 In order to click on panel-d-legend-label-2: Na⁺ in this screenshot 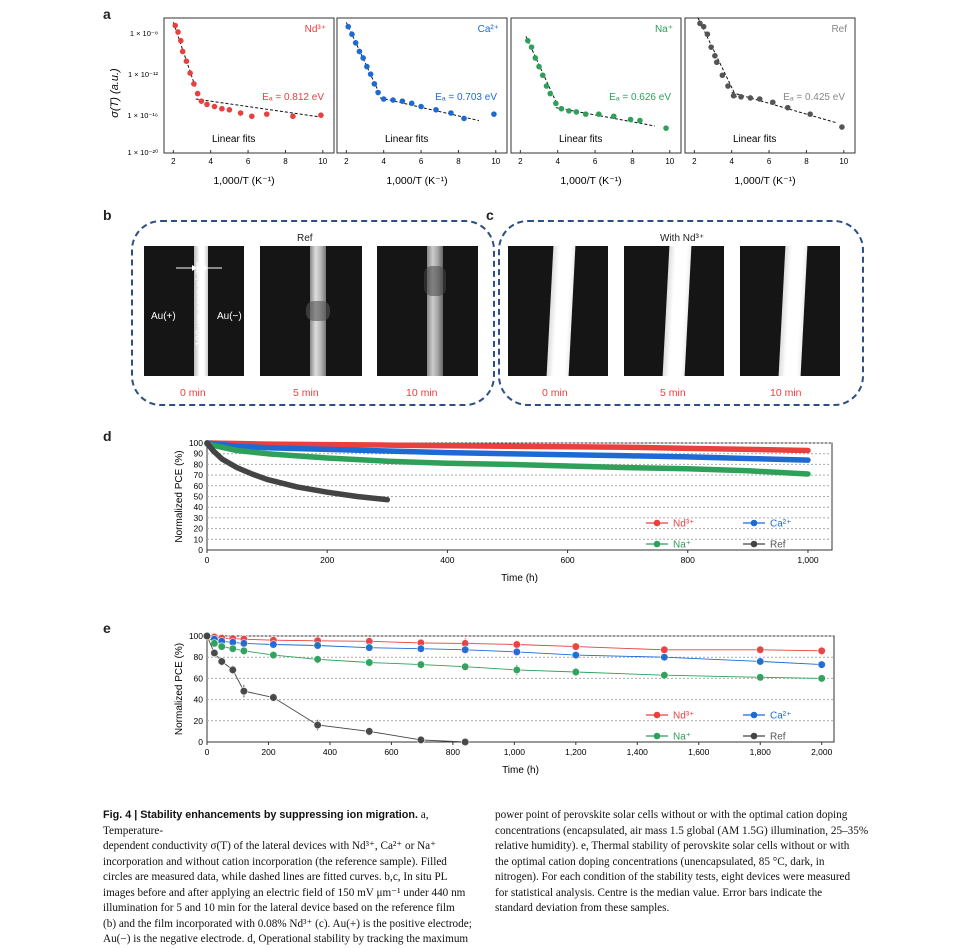, I will do `click(682, 545)`.